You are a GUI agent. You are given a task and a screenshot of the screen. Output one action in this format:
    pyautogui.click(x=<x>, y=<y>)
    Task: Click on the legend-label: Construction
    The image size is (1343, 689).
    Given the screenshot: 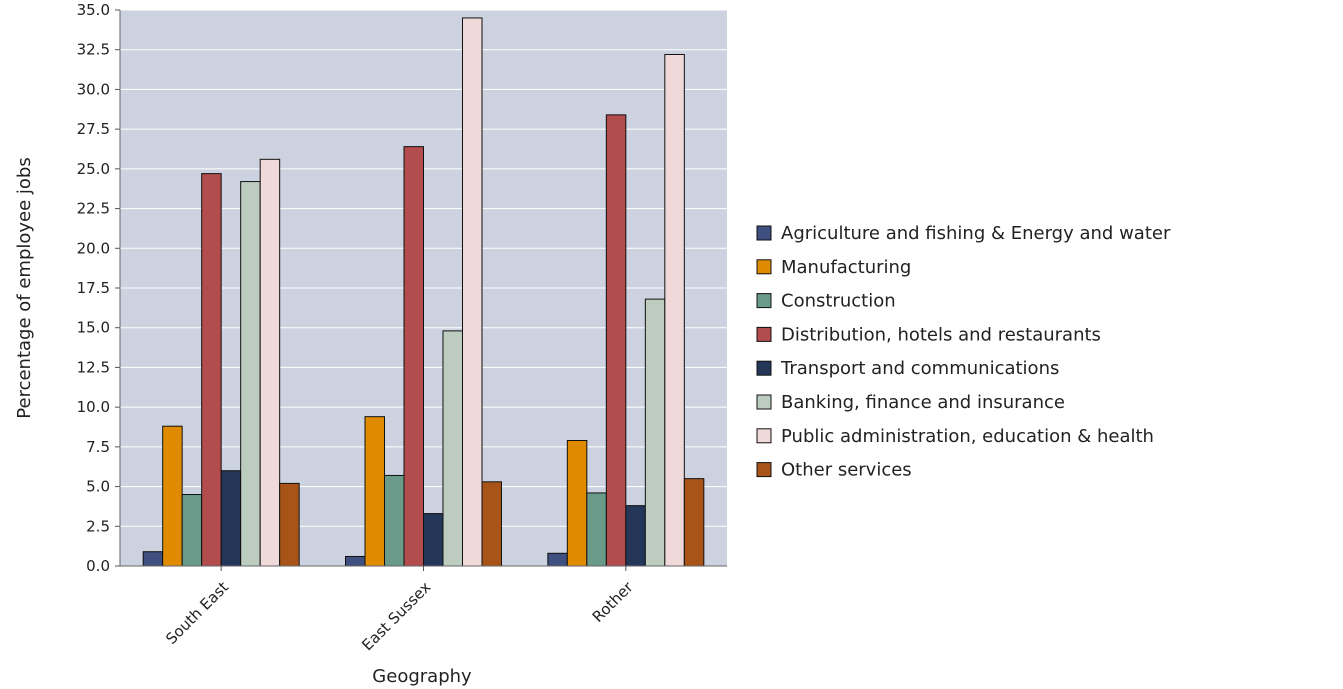 What is the action you would take?
    pyautogui.click(x=838, y=301)
    